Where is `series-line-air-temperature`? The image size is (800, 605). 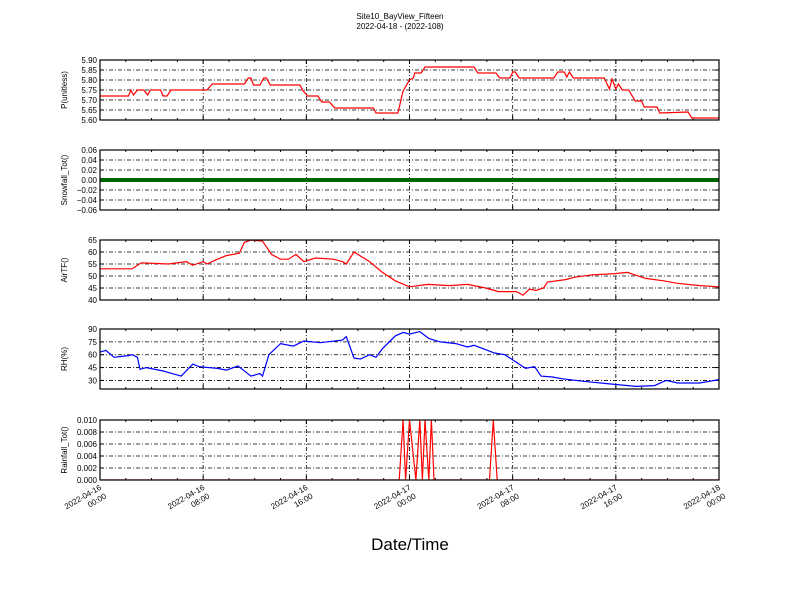 series-line-air-temperature is located at coordinates (409, 268).